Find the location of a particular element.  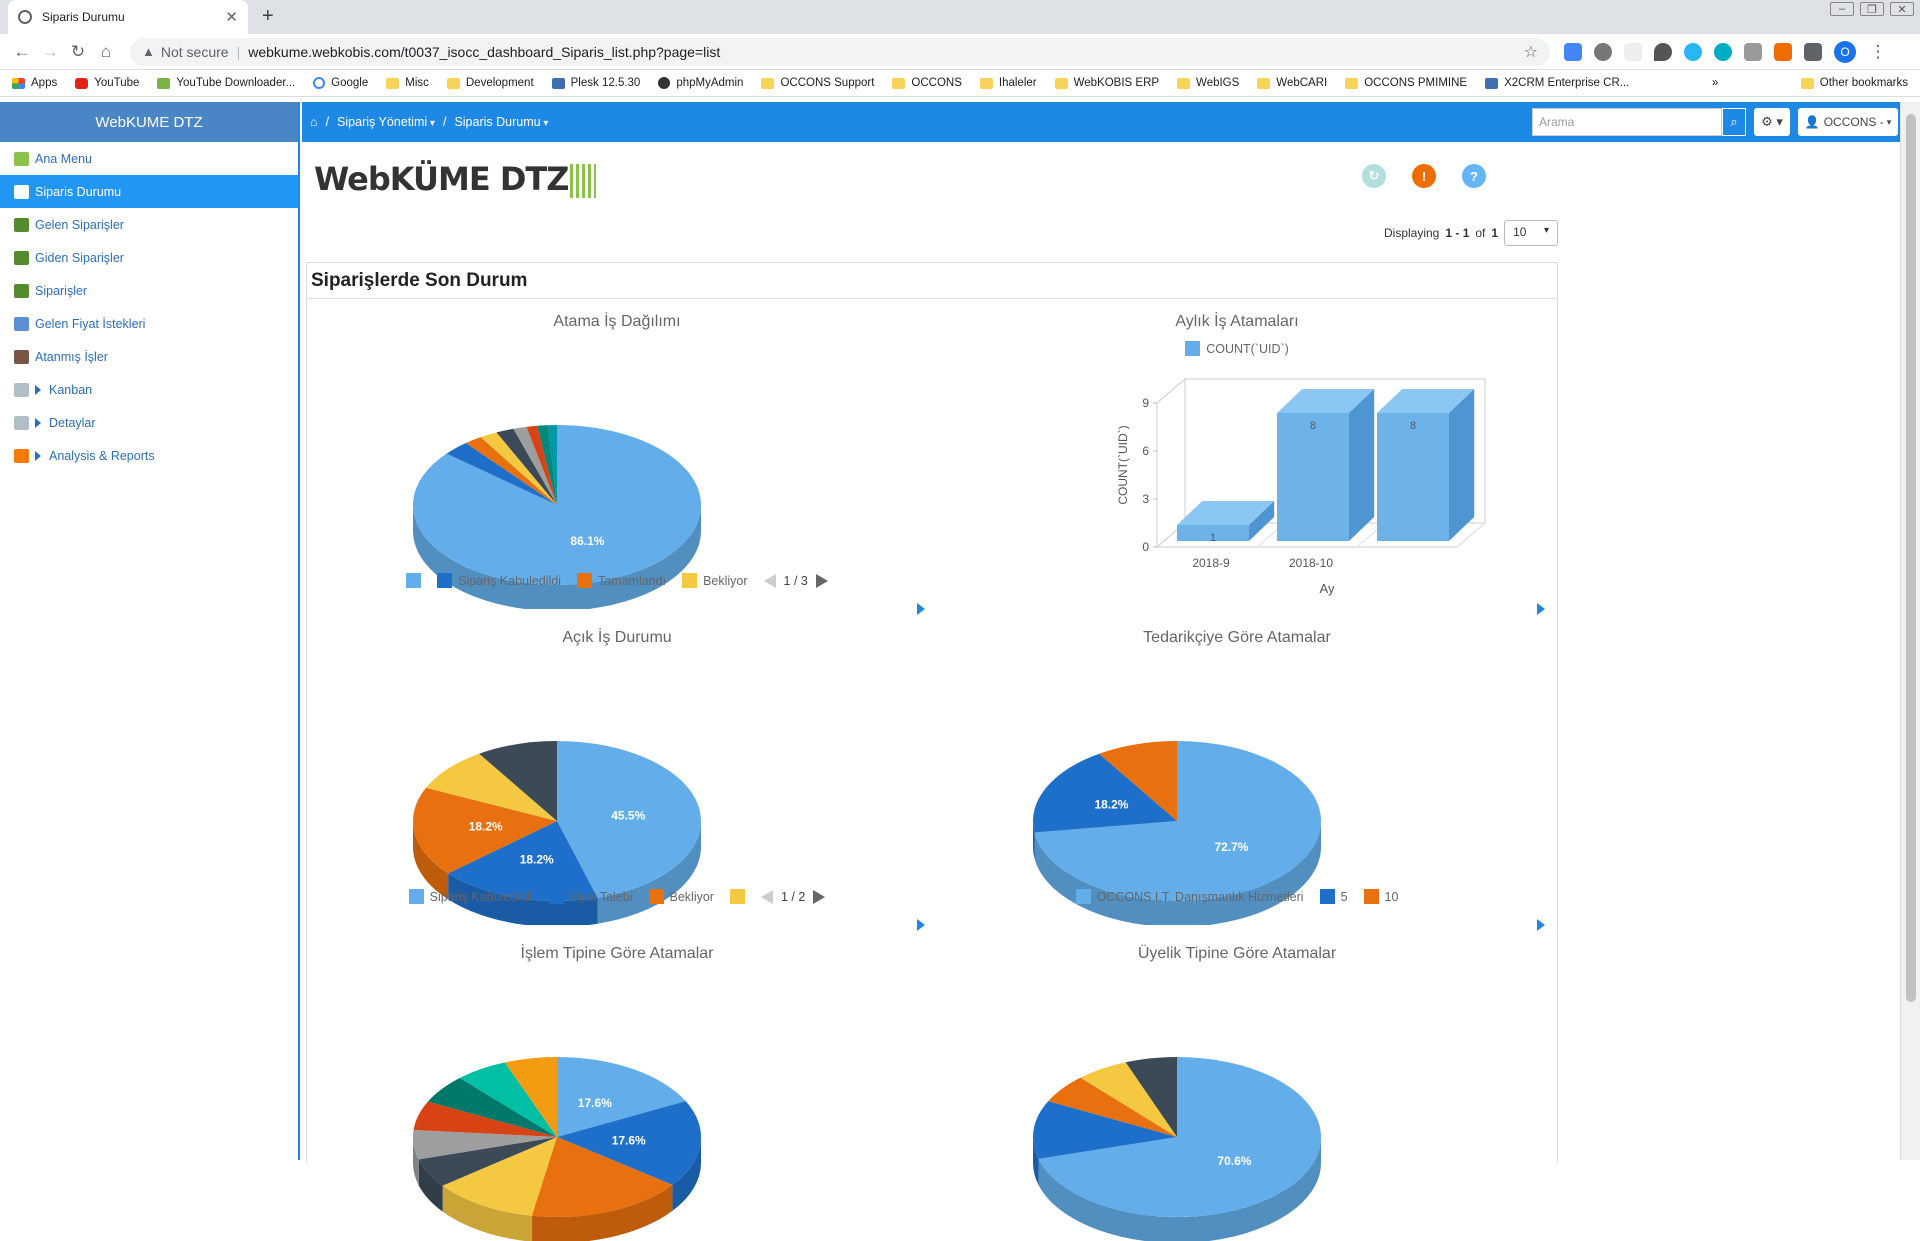

infinity-icon is located at coordinates (1693, 51).